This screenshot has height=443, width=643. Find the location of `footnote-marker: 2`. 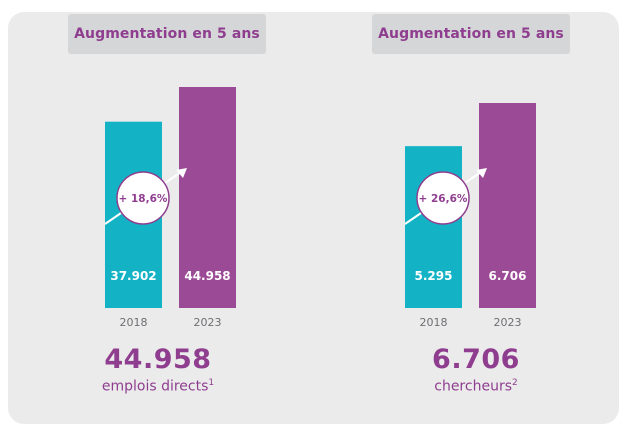

footnote-marker: 2 is located at coordinates (515, 383).